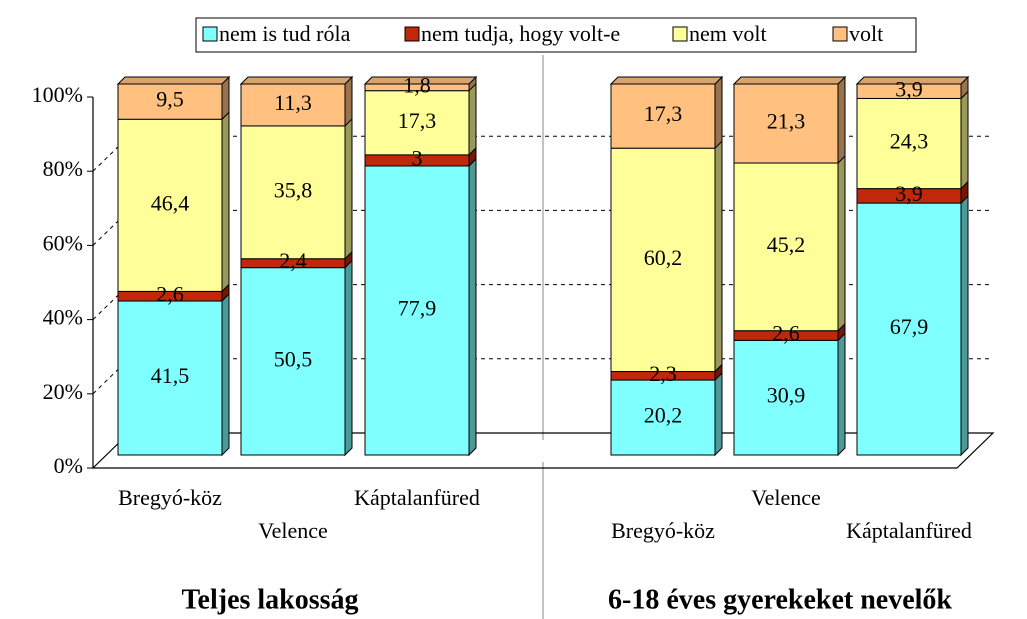 This screenshot has height=619, width=1027. What do you see at coordinates (63, 242) in the screenshot?
I see `y-tick-label: 60%` at bounding box center [63, 242].